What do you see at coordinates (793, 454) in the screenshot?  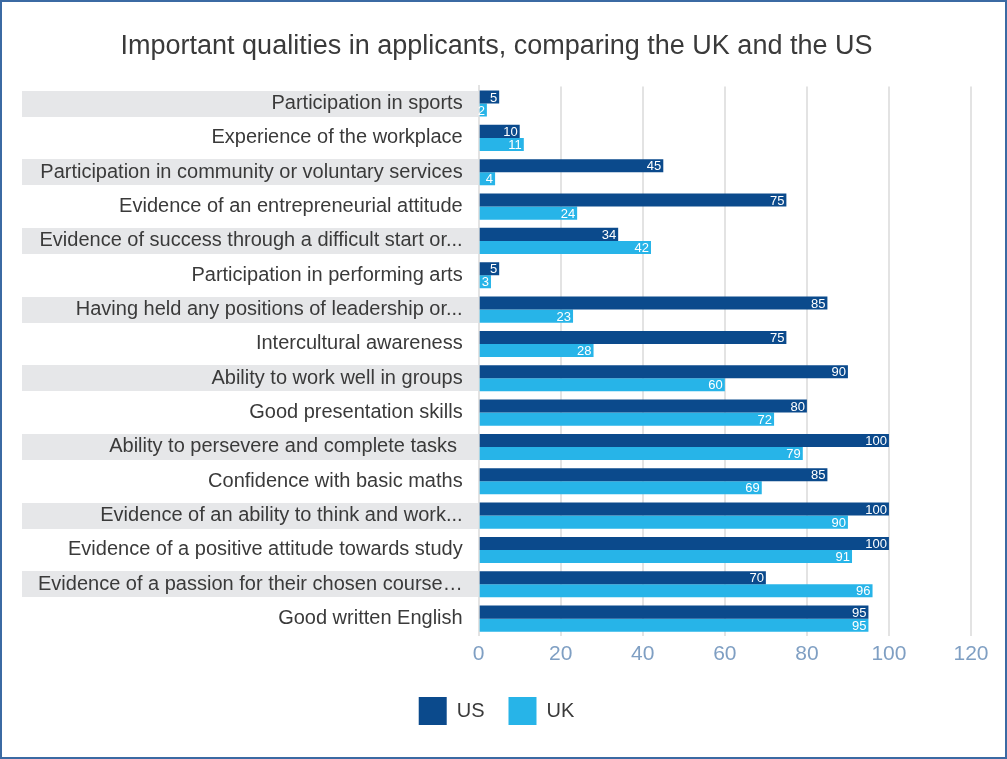 I see `data-label: 79` at bounding box center [793, 454].